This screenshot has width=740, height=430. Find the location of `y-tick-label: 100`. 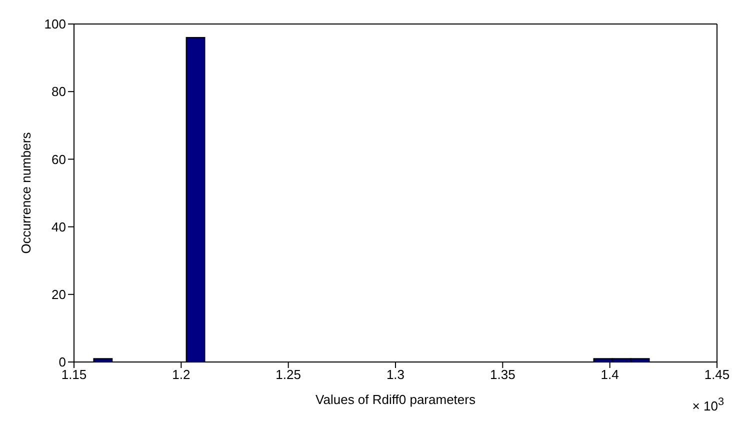

y-tick-label: 100 is located at coordinates (55, 24).